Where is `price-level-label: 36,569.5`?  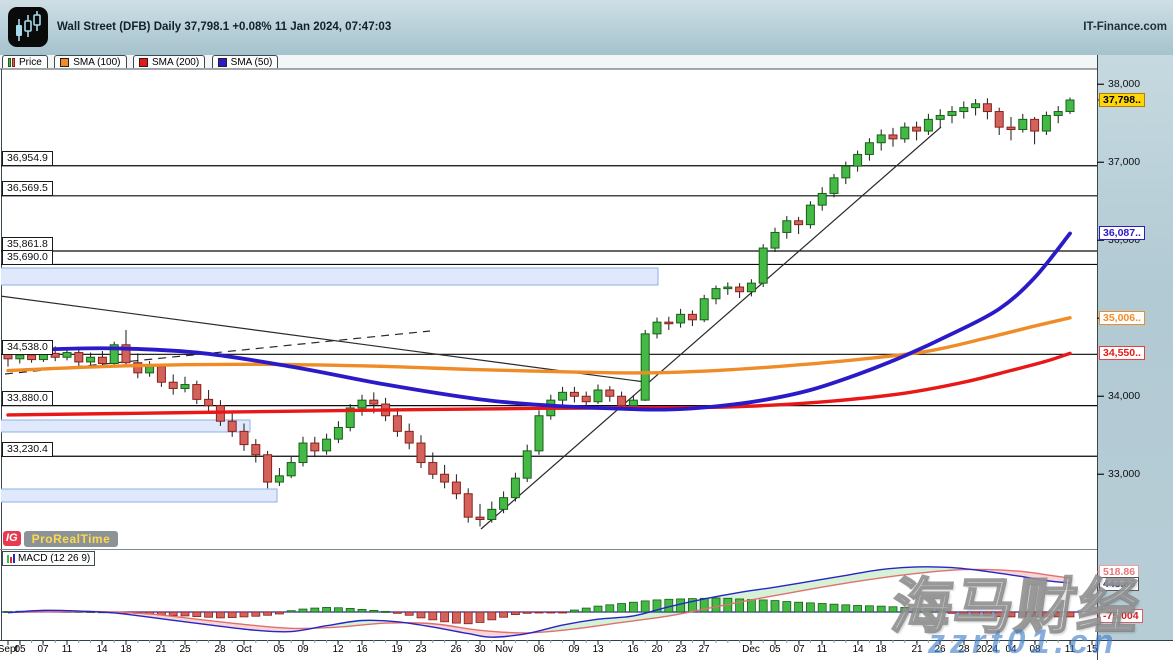
price-level-label: 36,569.5 is located at coordinates (27, 189).